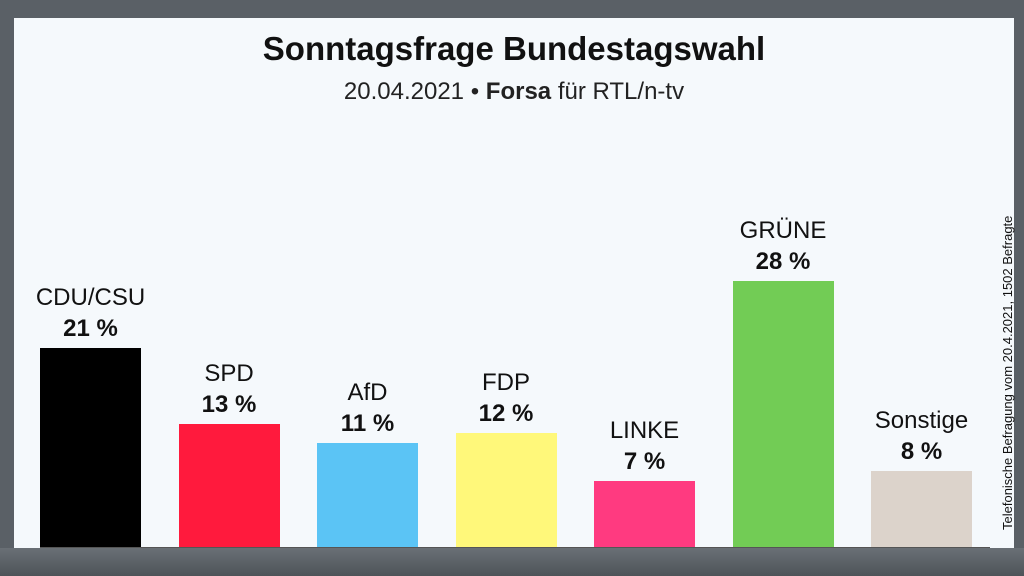 The width and height of the screenshot is (1024, 576). What do you see at coordinates (644, 513) in the screenshot?
I see `bar-linke` at bounding box center [644, 513].